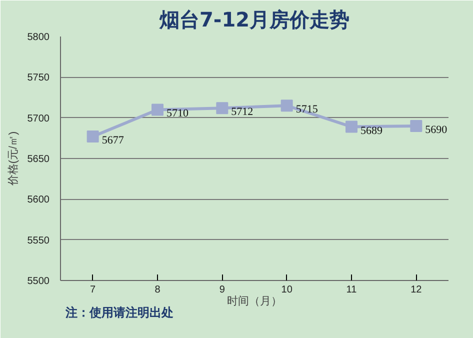  What do you see at coordinates (222, 290) in the screenshot?
I see `x-tick-label: 9` at bounding box center [222, 290].